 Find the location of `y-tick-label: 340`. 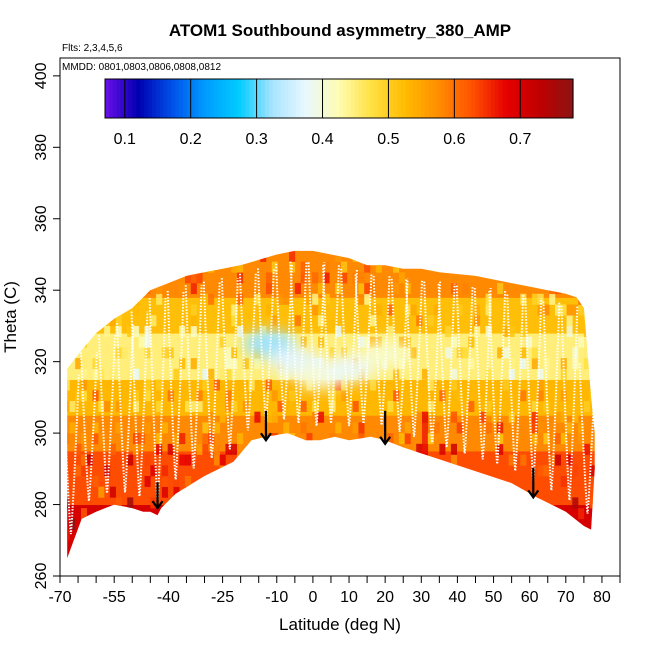

y-tick-label: 340 is located at coordinates (41, 290).